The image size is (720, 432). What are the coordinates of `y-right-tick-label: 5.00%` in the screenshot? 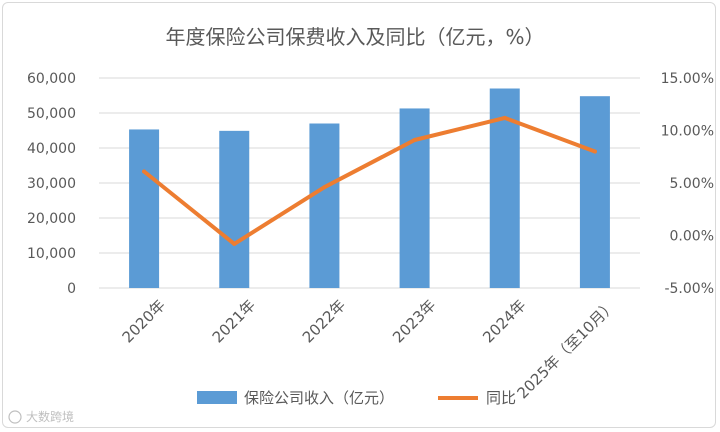 It's located at (692, 184).